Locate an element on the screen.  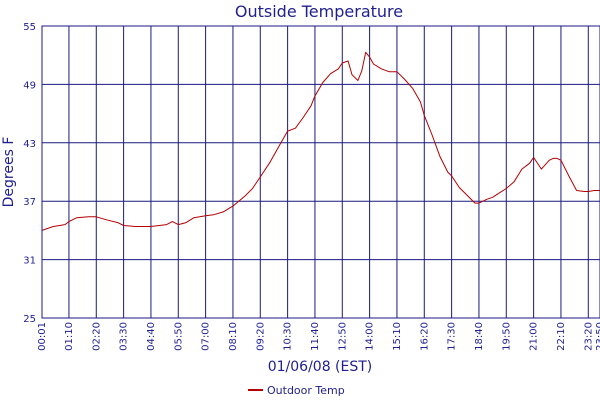
legend-label: Outdoor Temp is located at coordinates (306, 390).